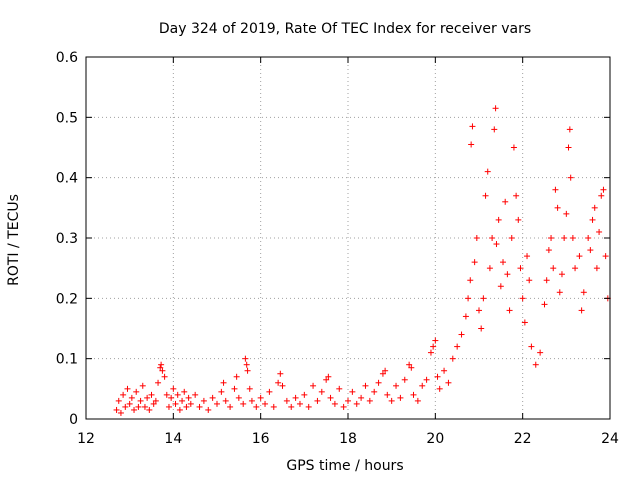  What do you see at coordinates (261, 439) in the screenshot?
I see `x-tick-label: 16` at bounding box center [261, 439].